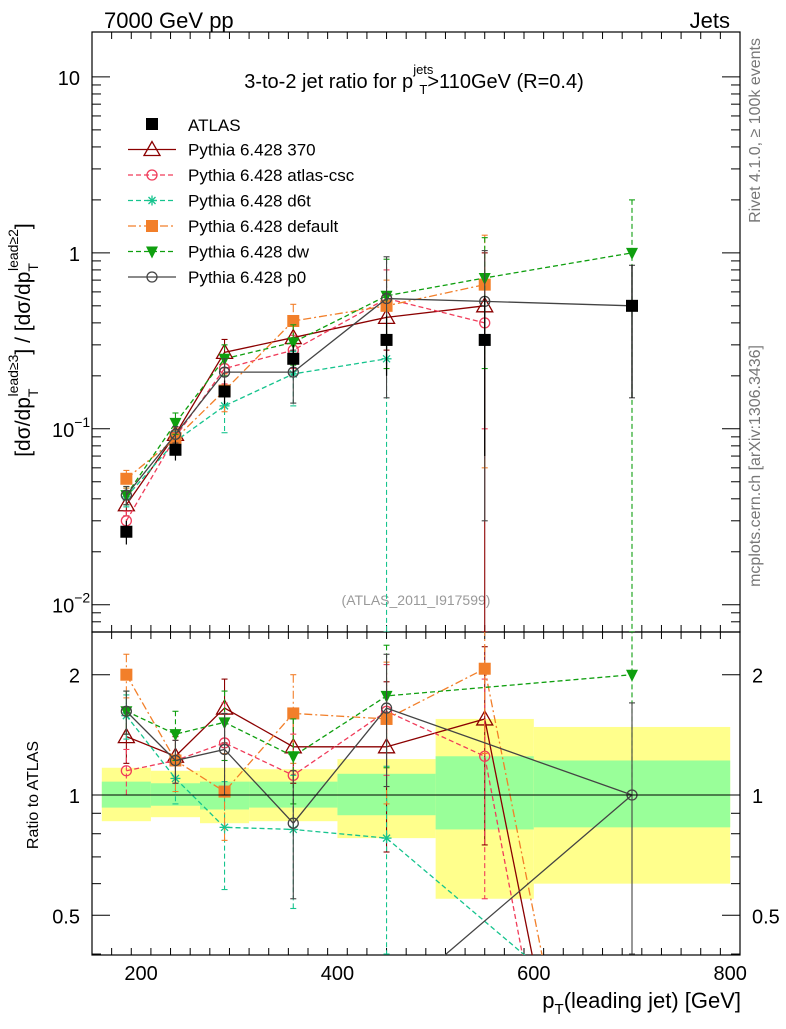  Describe the element at coordinates (126, 735) in the screenshot. I see `marker-mc370` at that location.